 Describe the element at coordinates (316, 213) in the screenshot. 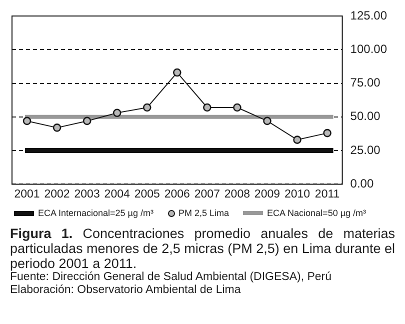

I see `legend-label: ECA Nacional=50 µg /m³` at that location.